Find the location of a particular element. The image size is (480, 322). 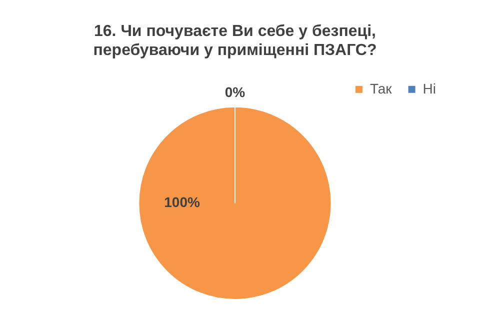

legend-label: Ні is located at coordinates (429, 88).